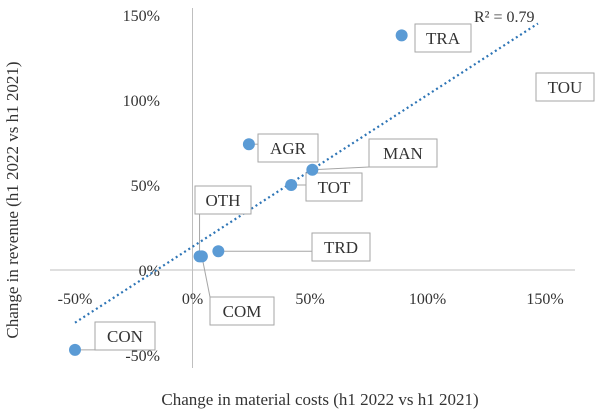  Describe the element at coordinates (141, 16) in the screenshot. I see `y-tick-label: 150%` at that location.